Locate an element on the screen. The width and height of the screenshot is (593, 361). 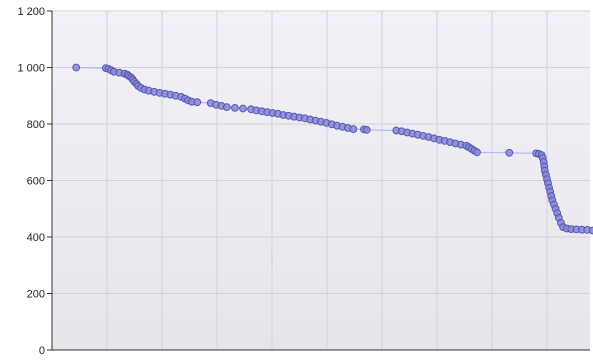
y-tick-label: 1 000 is located at coordinates (31, 69).